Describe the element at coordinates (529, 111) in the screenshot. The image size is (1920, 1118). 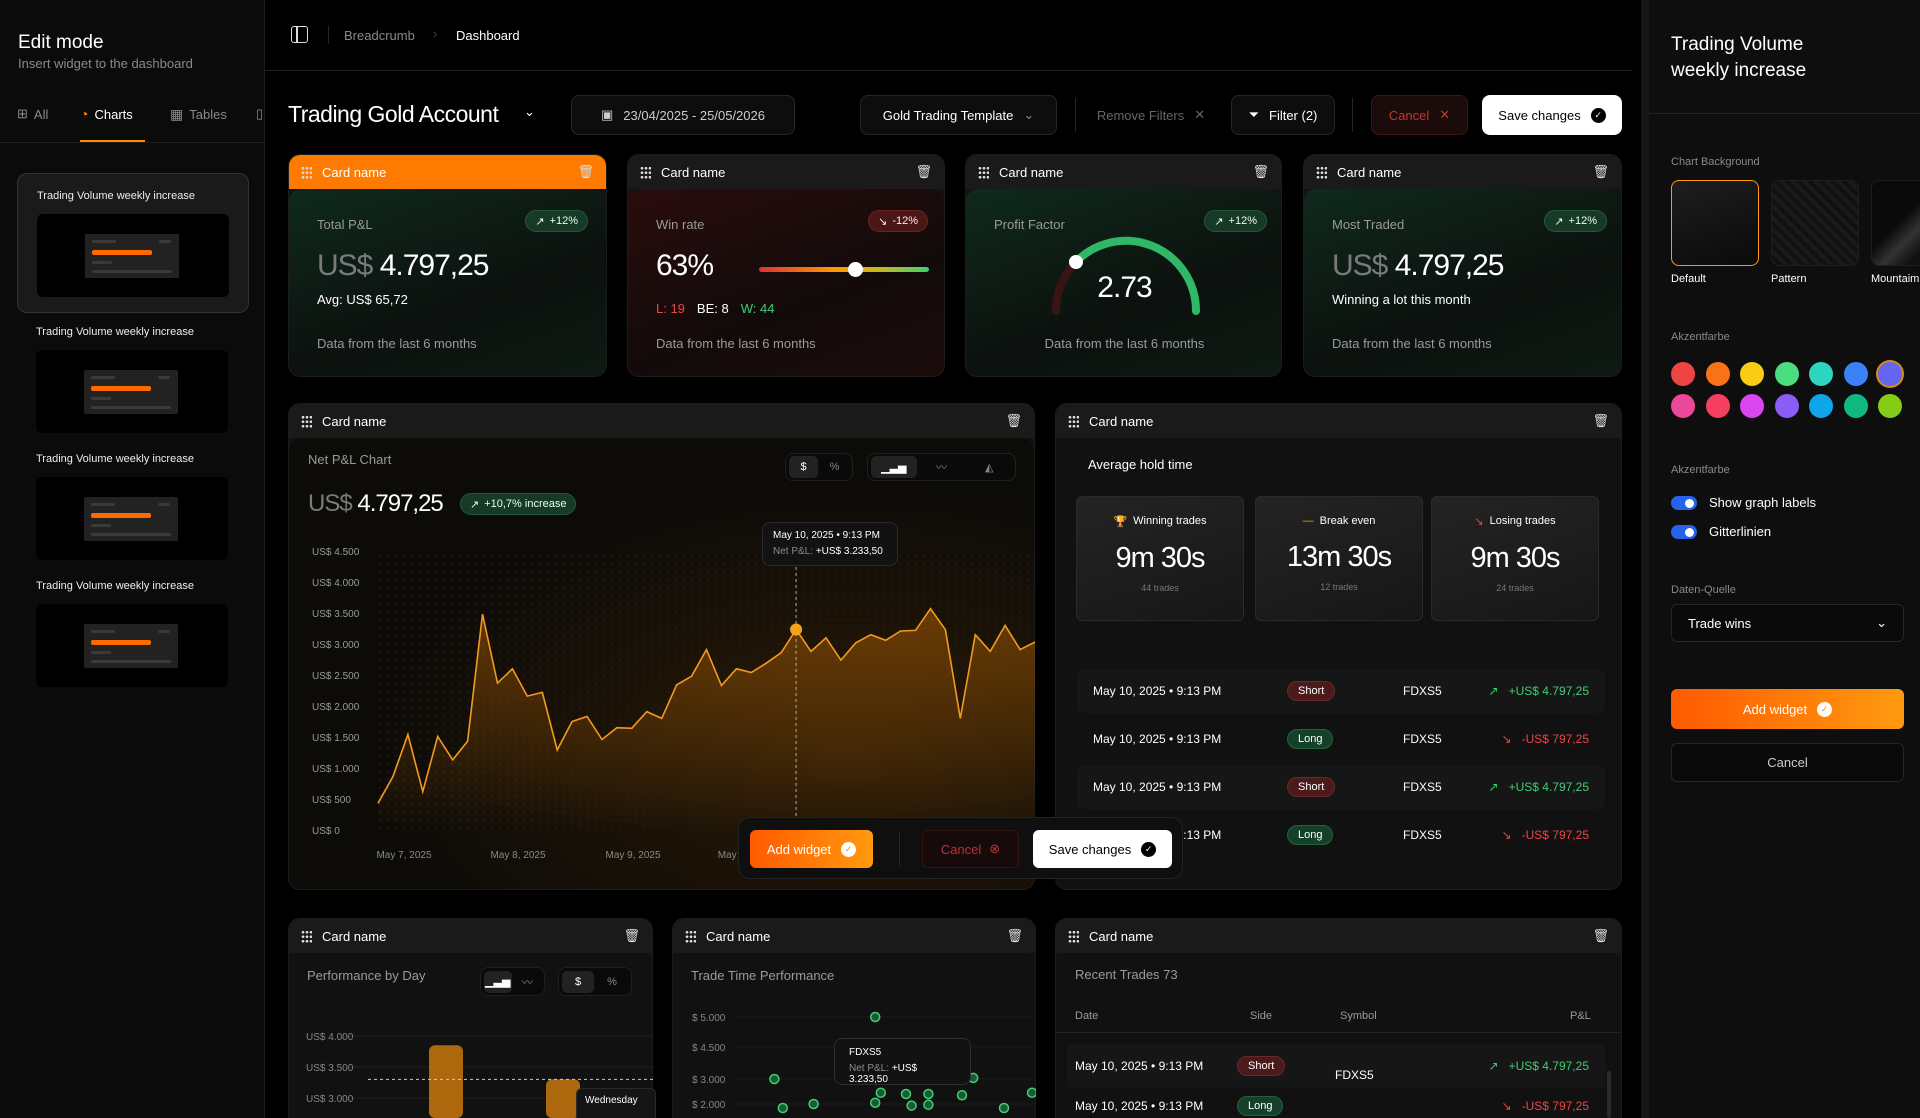
I see `account-dropdown-chevron-icon: ⌄` at that location.